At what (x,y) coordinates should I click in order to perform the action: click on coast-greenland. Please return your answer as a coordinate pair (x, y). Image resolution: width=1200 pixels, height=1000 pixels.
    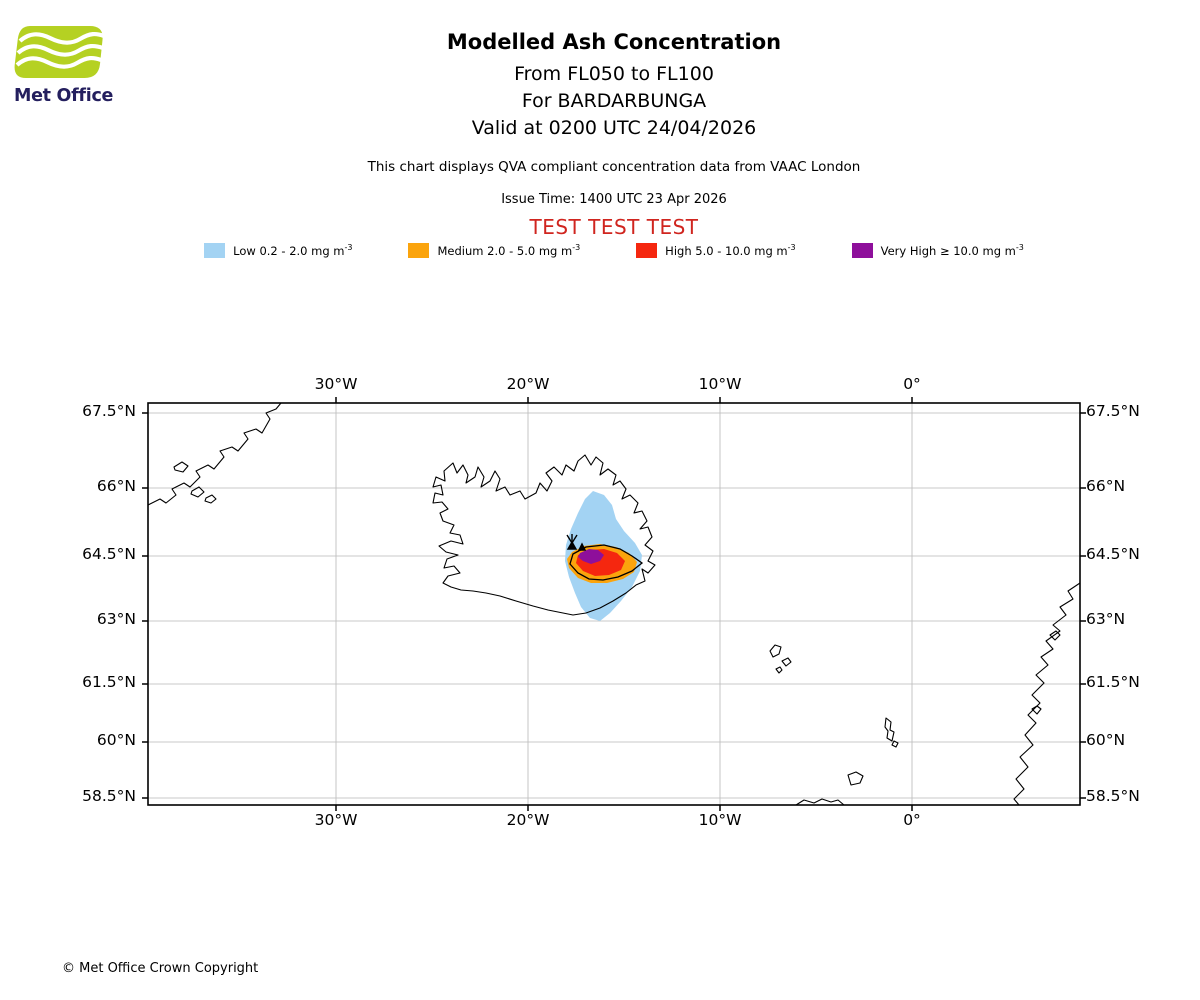
    Looking at the image, I should click on (214, 454).